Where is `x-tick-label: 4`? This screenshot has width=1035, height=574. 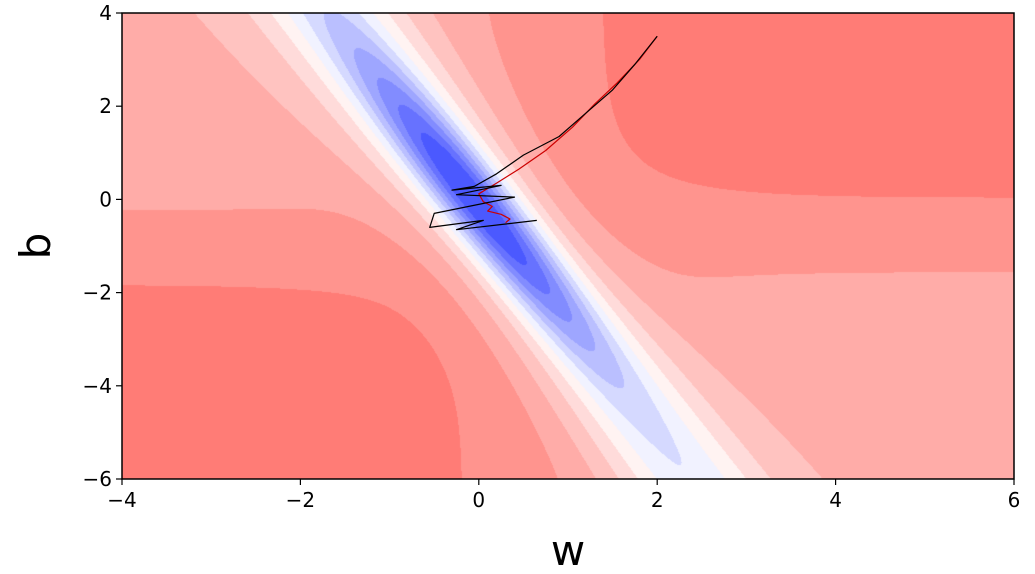
x-tick-label: 4 is located at coordinates (835, 500).